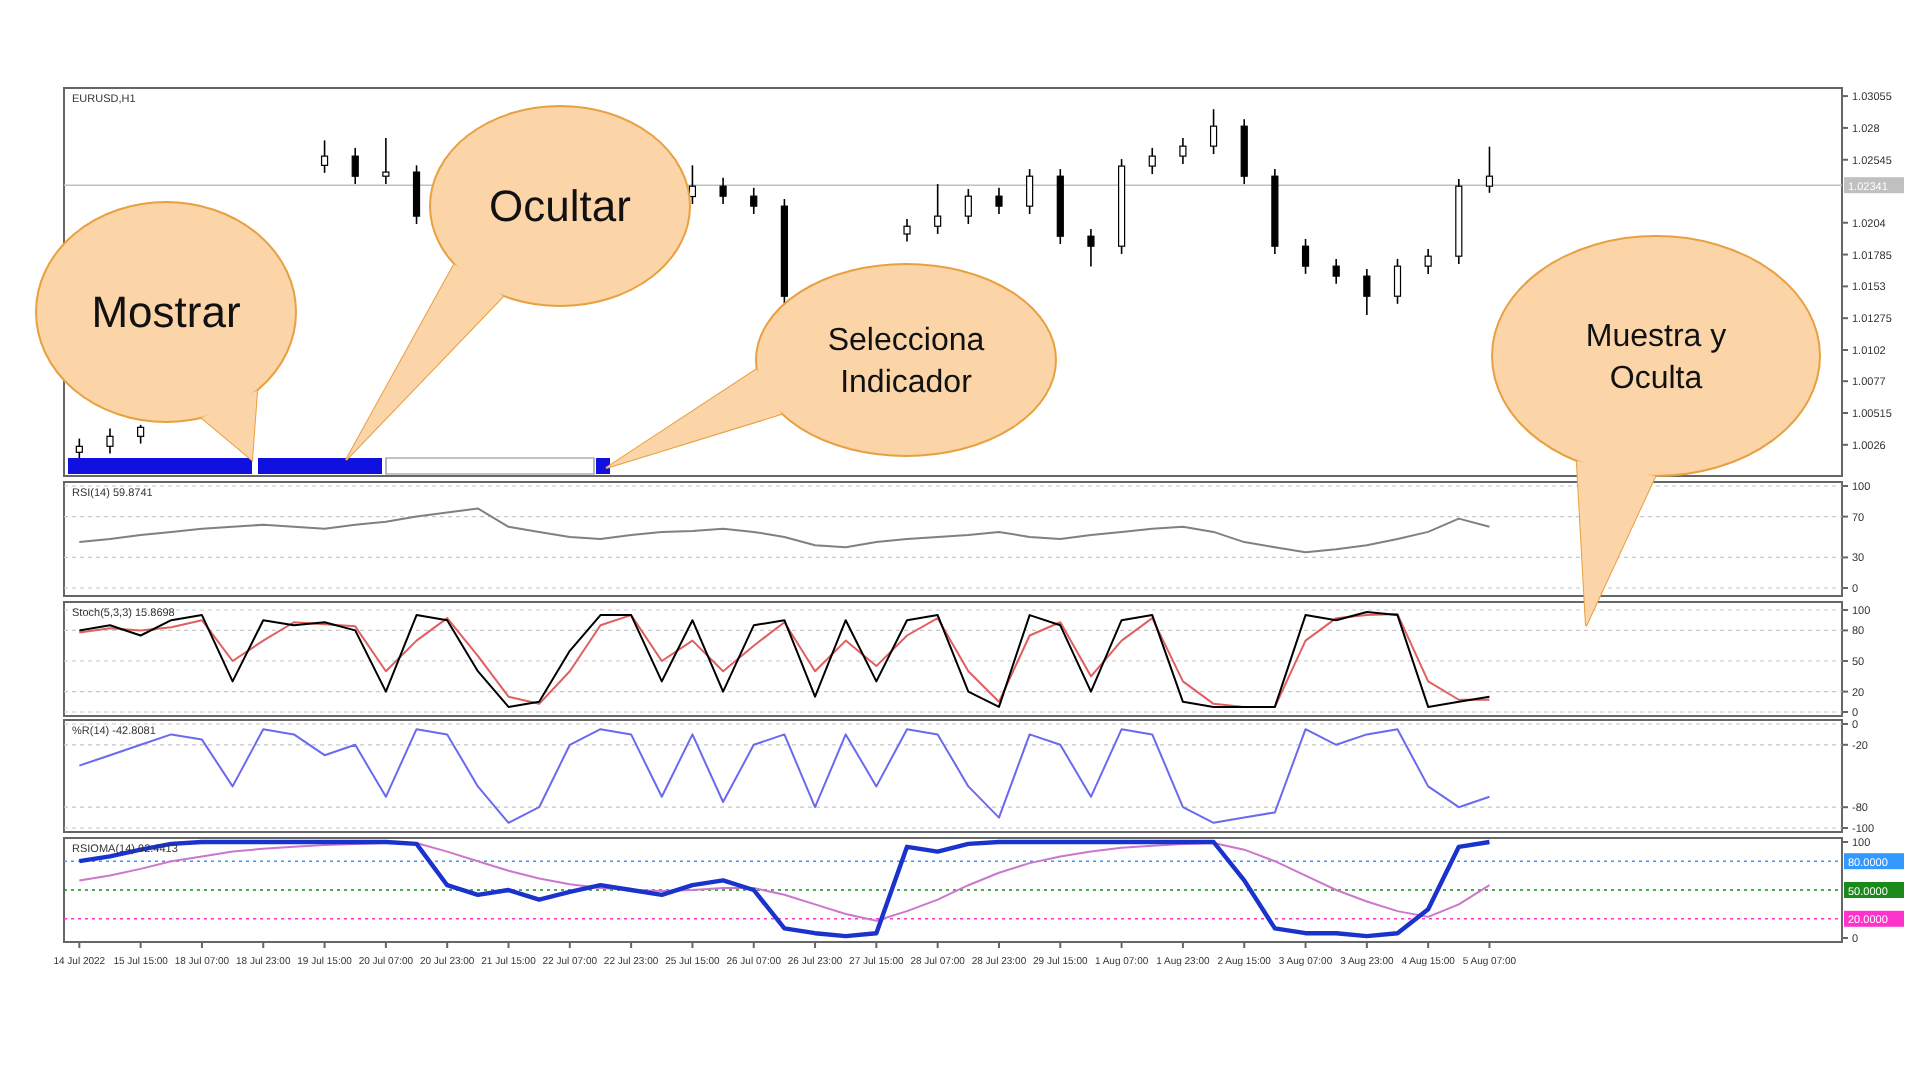 The width and height of the screenshot is (1920, 1080). I want to click on annotation: Mostrar, so click(166, 312).